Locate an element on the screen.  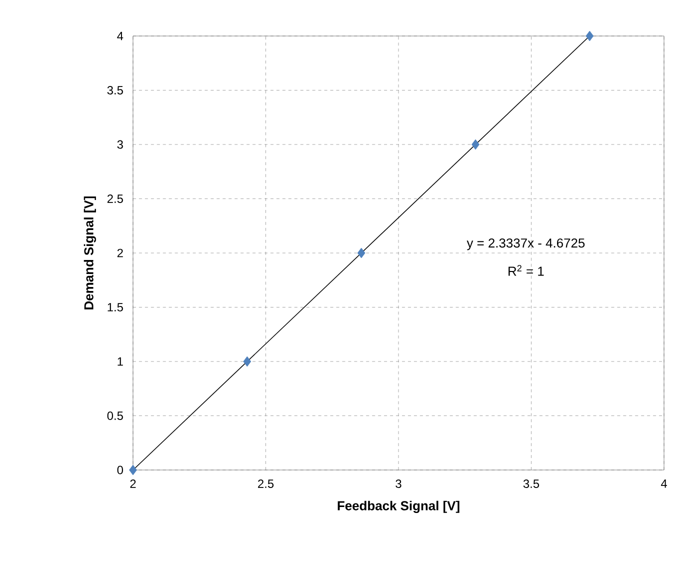
x-axis-title: Feedback Signal [V] is located at coordinates (399, 506).